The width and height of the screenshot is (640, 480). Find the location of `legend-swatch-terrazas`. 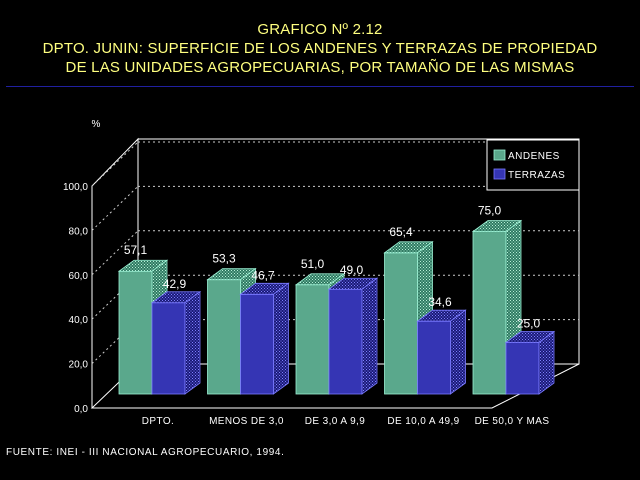

legend-swatch-terrazas is located at coordinates (499, 174).